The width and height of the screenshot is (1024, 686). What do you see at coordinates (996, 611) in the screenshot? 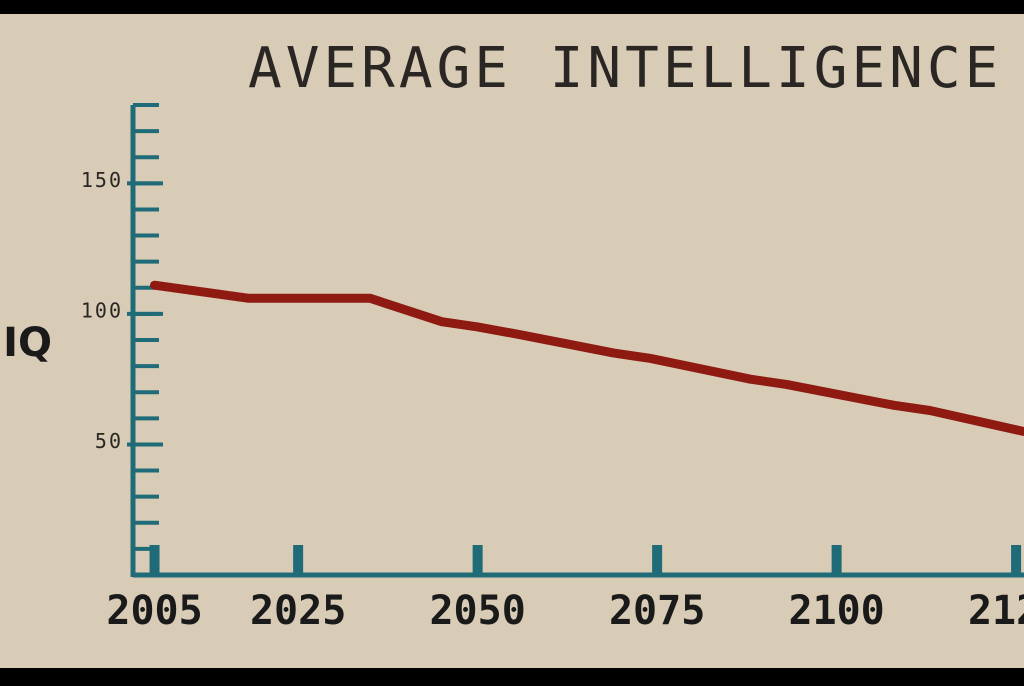
I see `x-tick-label: 2125` at bounding box center [996, 611].